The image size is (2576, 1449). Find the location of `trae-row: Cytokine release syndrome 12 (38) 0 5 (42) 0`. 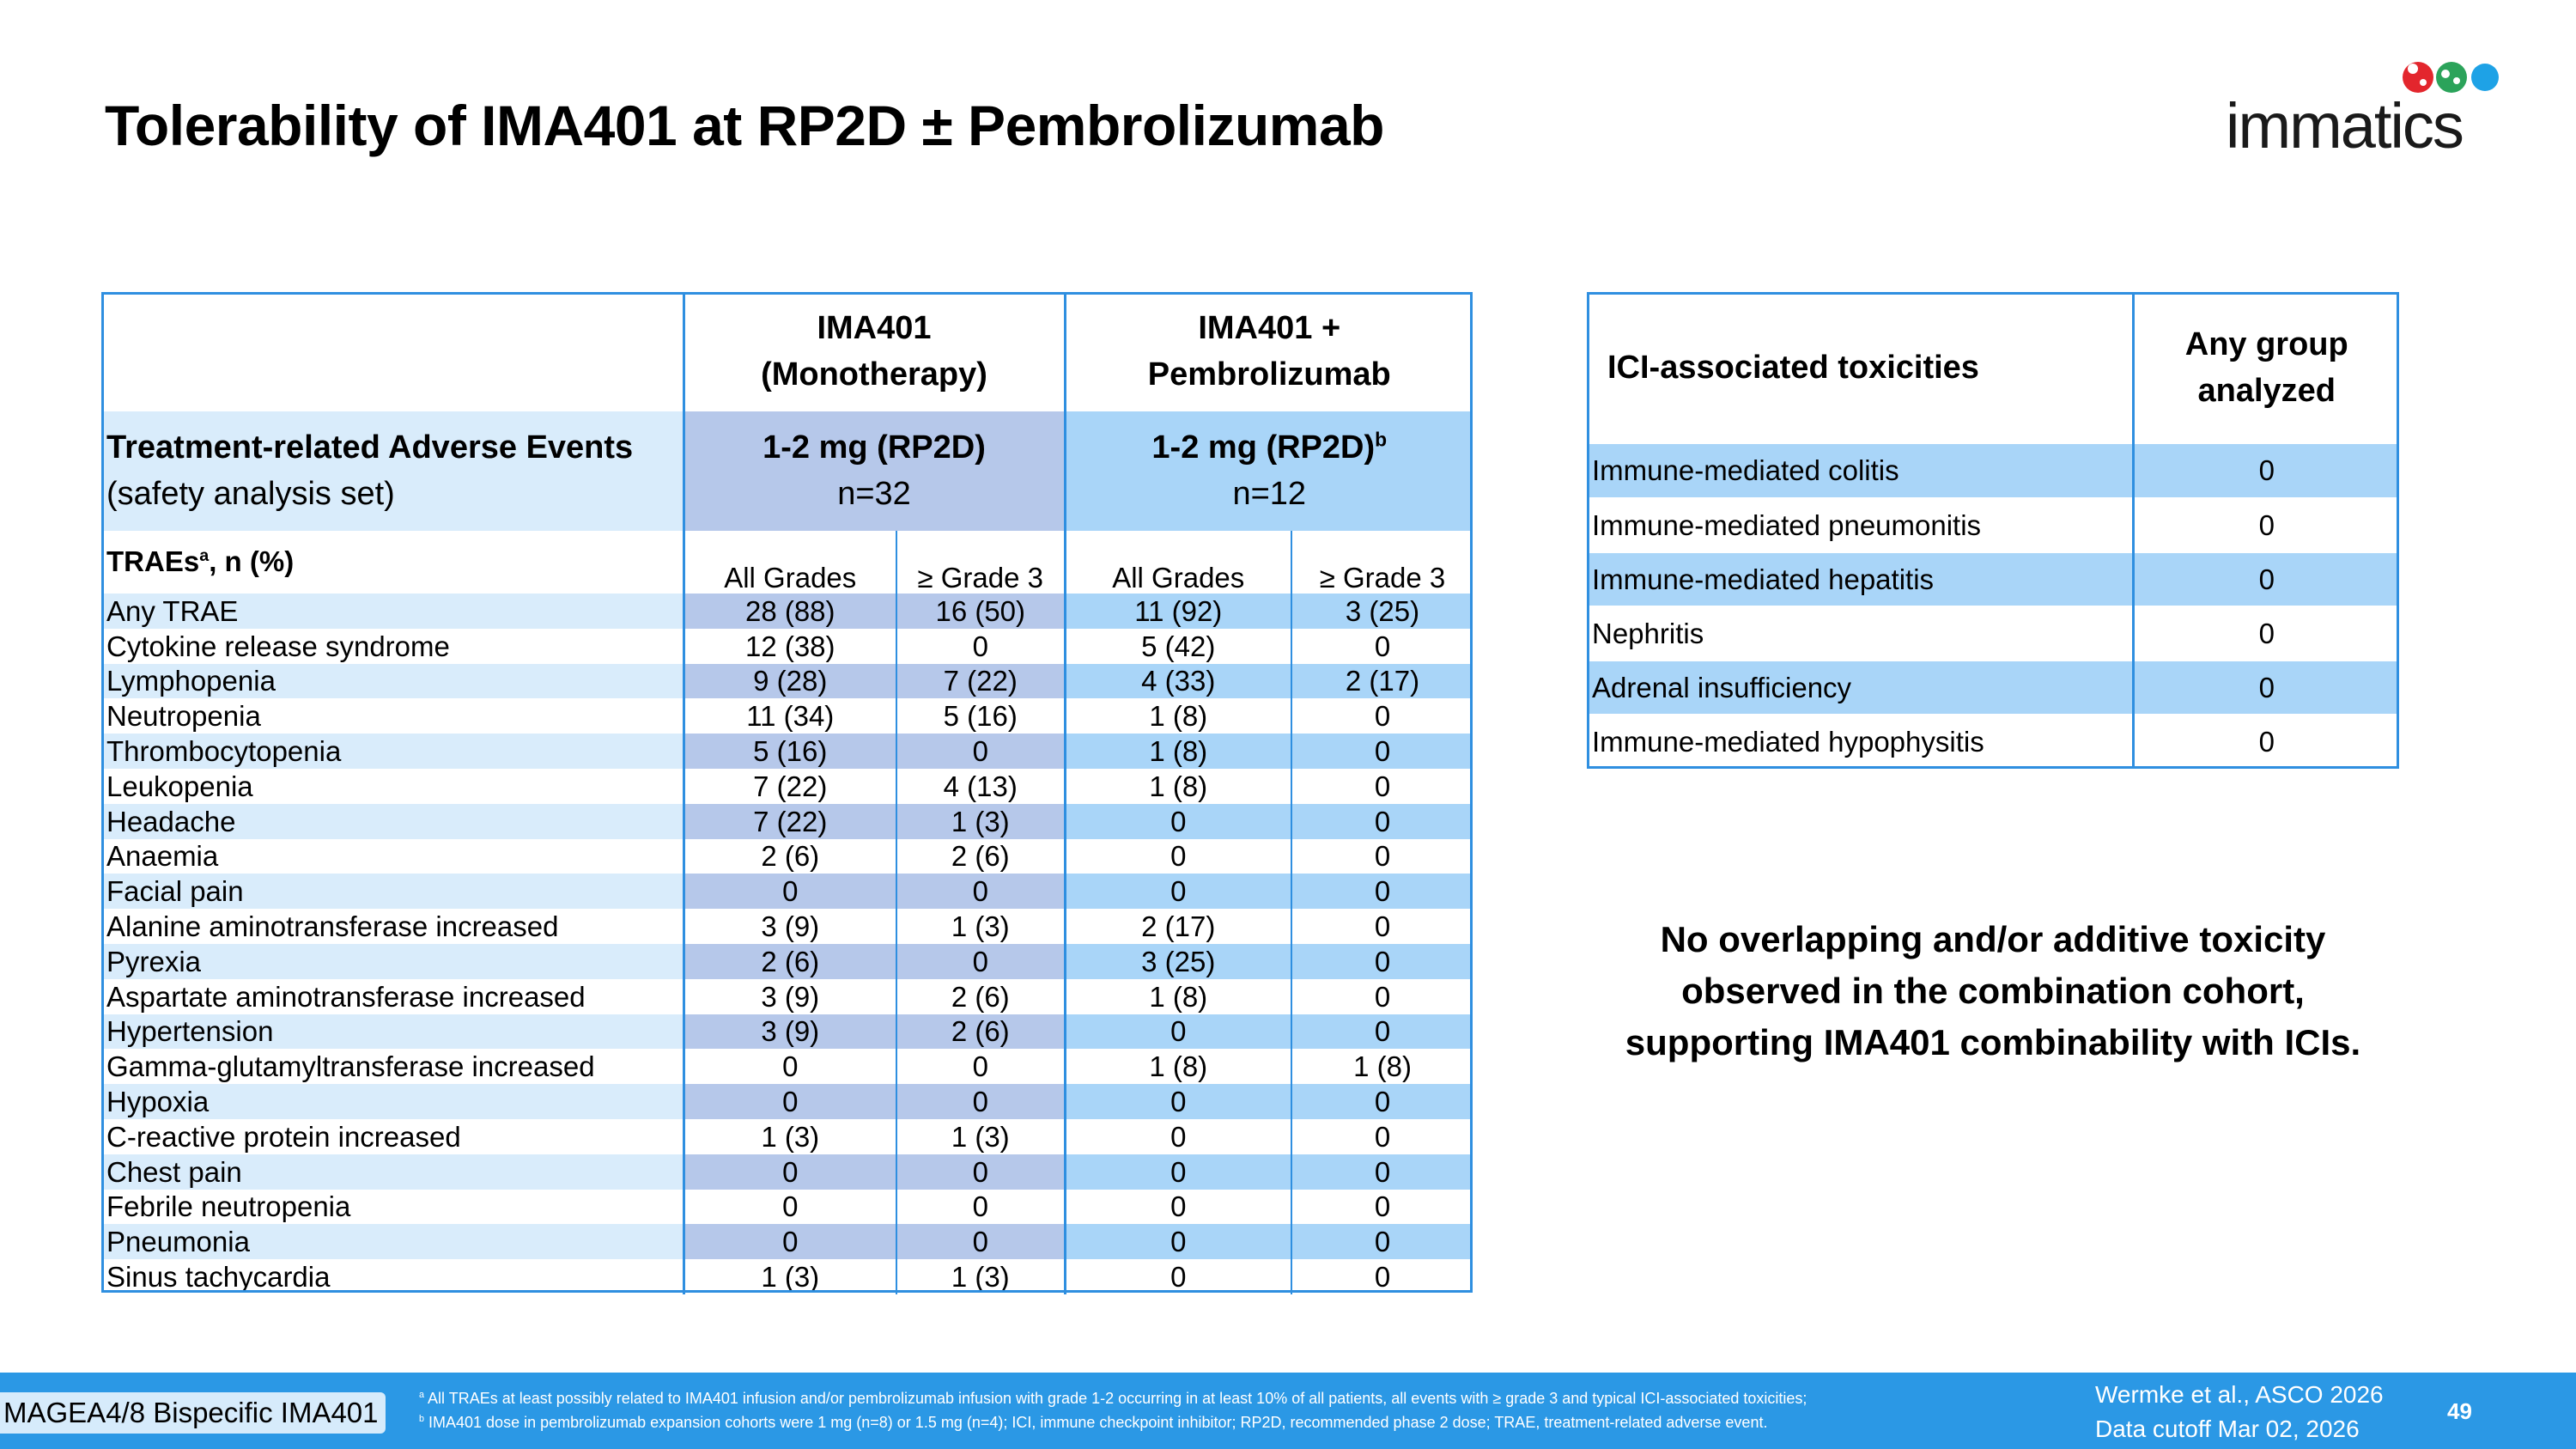

trae-row: Cytokine release syndrome 12 (38) 0 5 (42) 0 is located at coordinates (787, 646).